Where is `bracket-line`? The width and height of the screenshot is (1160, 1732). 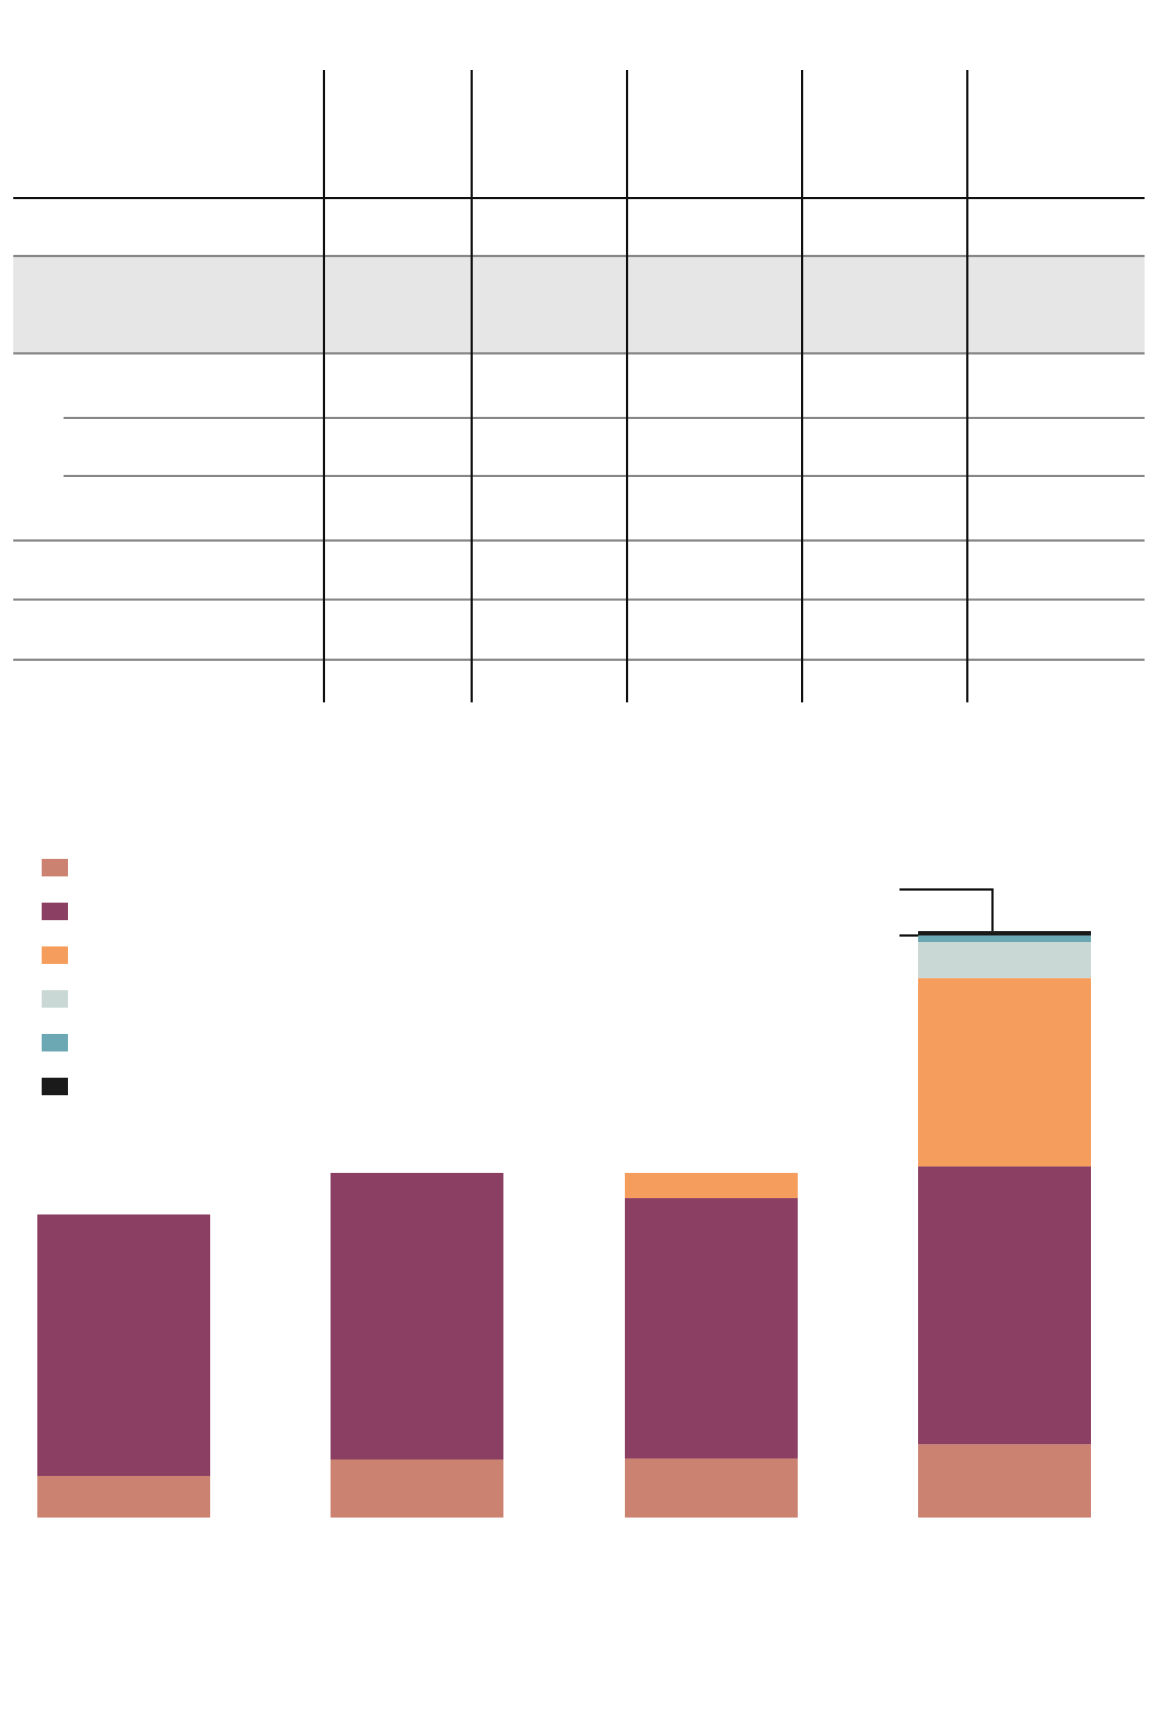 bracket-line is located at coordinates (946, 910).